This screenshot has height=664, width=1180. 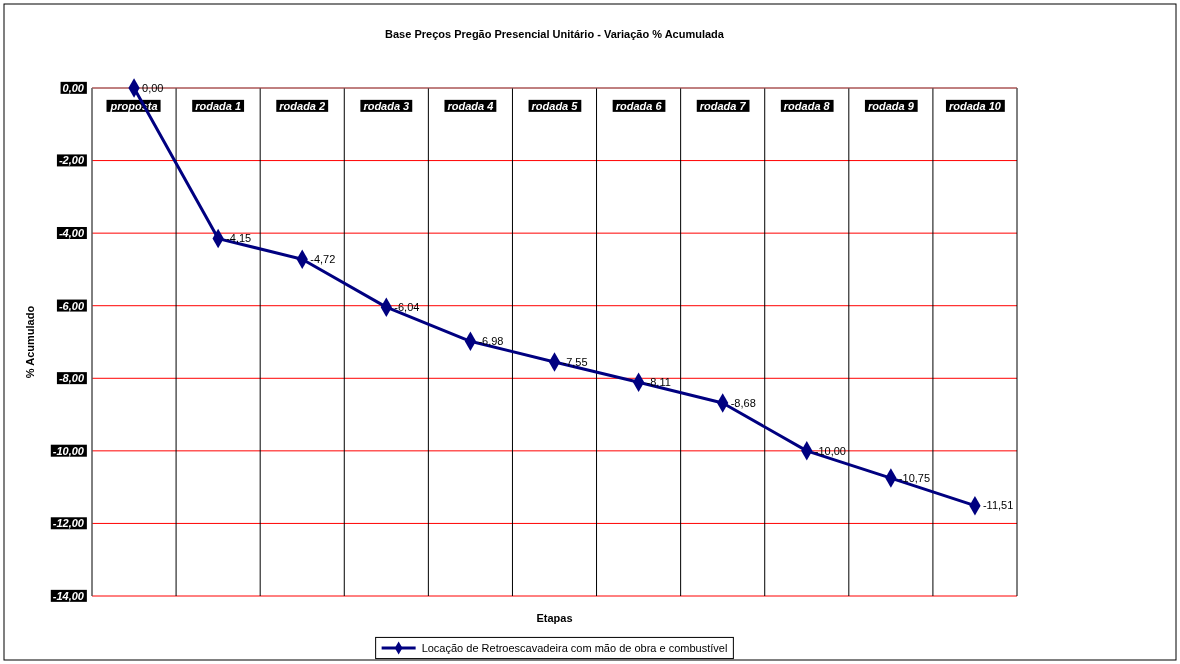 I want to click on y-tick-label: -2,00, so click(x=71, y=160).